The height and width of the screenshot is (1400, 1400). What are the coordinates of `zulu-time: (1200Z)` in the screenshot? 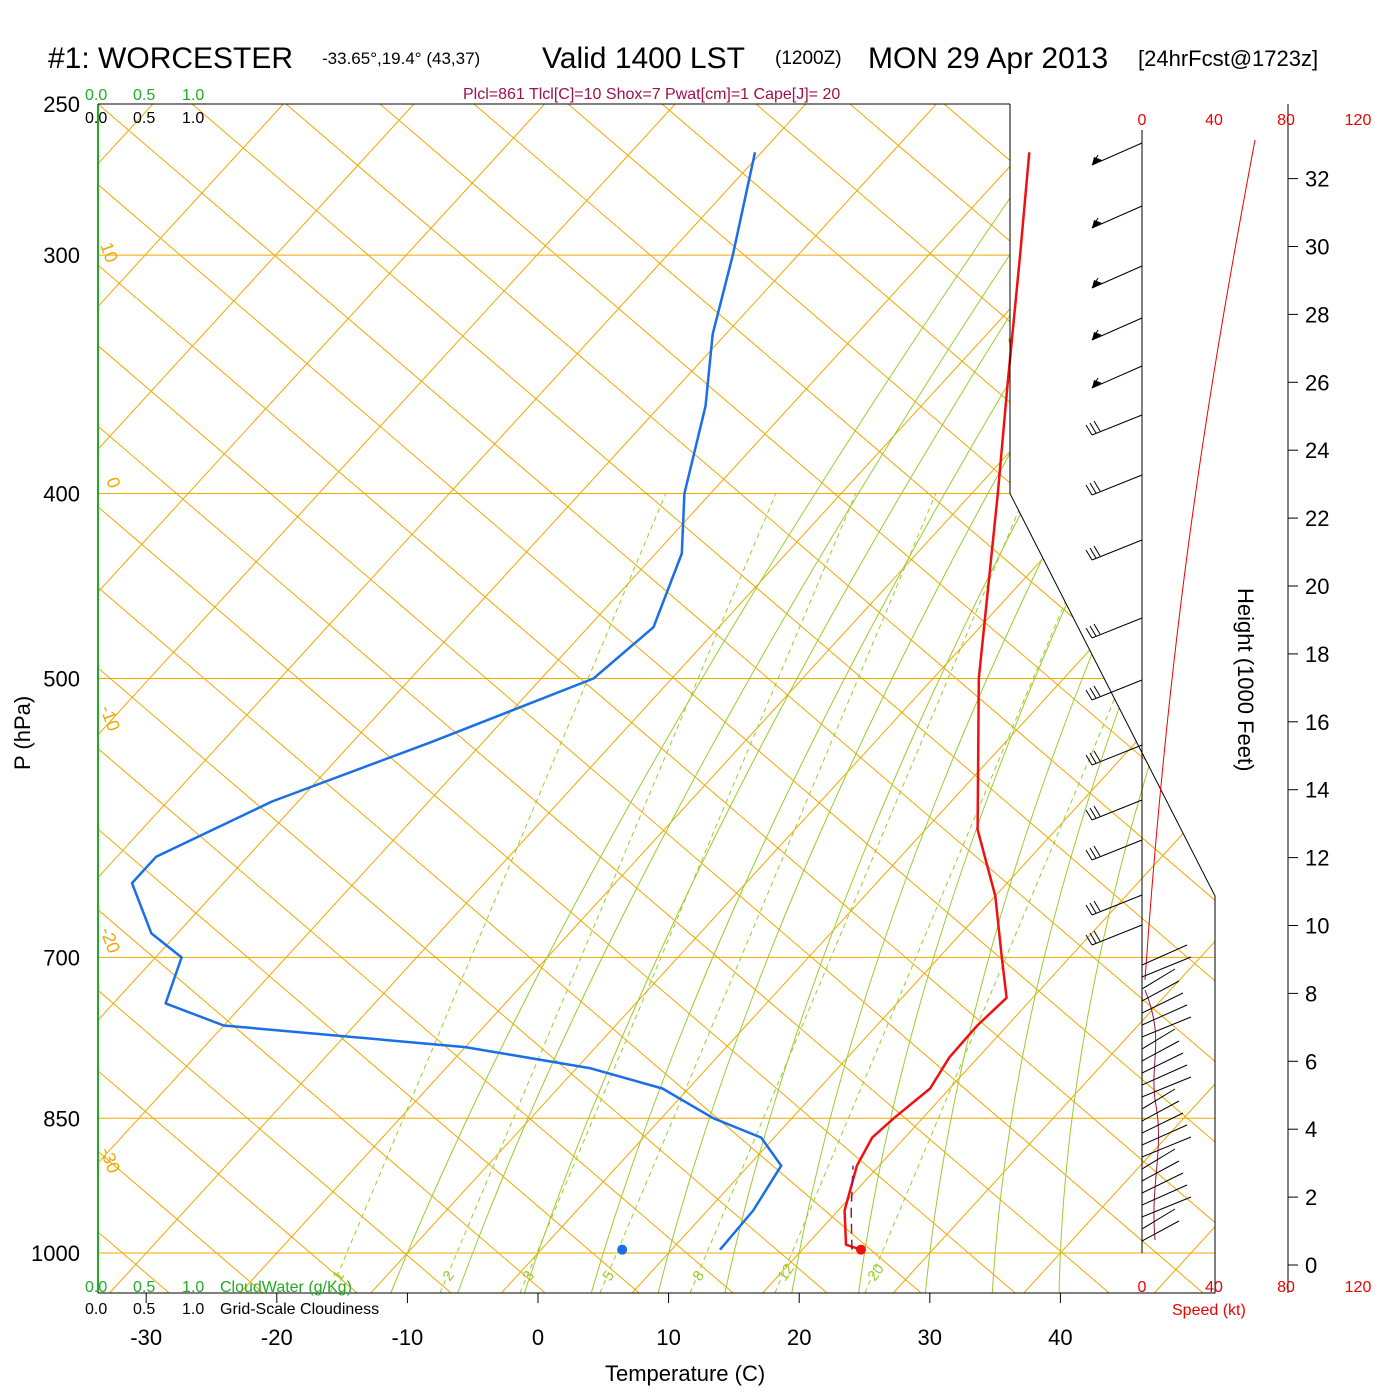 It's located at (808, 58).